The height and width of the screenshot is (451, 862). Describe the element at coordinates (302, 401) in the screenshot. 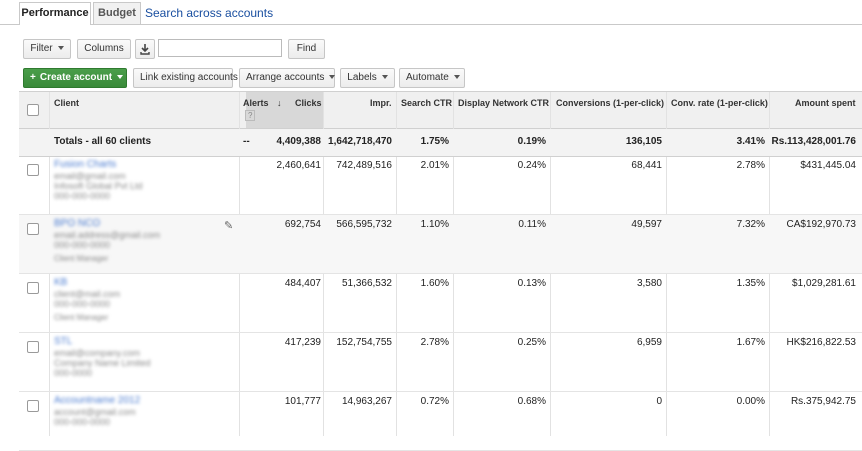

I see `clicks-cell: 101,777` at that location.